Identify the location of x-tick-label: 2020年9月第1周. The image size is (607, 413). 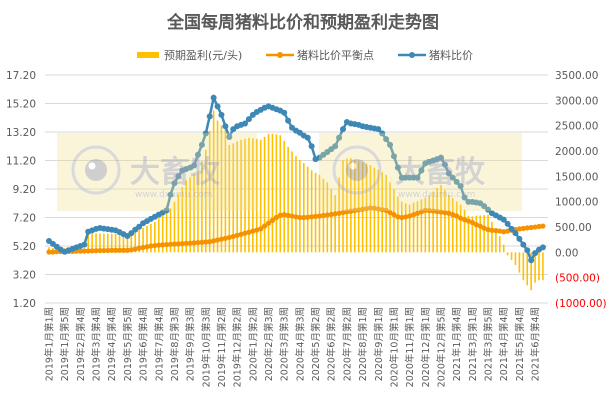
(379, 344).